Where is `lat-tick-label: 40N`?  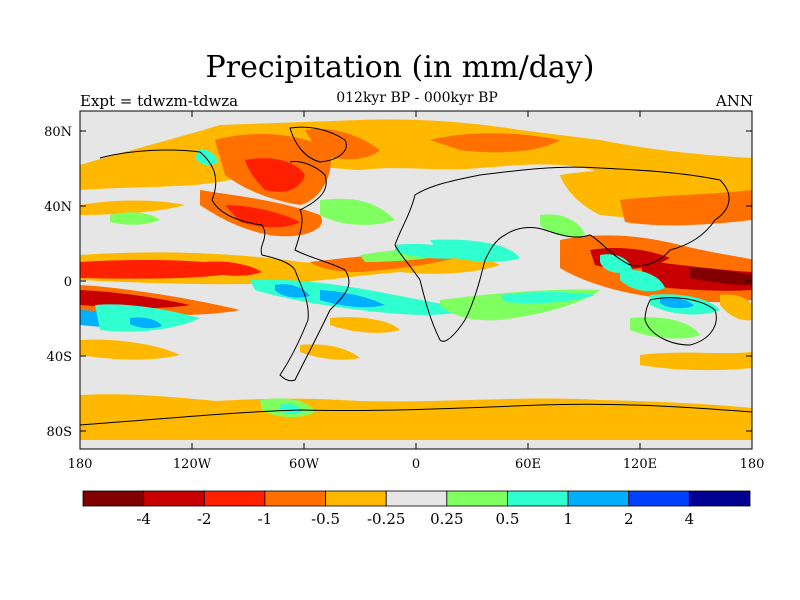 lat-tick-label: 40N is located at coordinates (58, 207).